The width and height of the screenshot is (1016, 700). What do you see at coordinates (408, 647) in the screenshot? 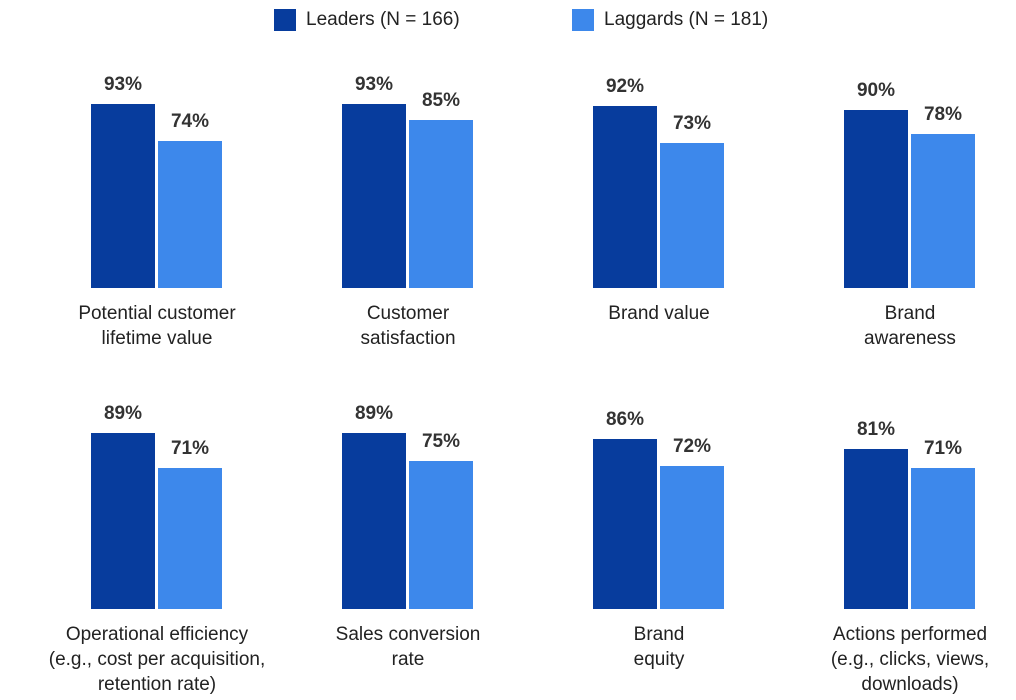
I see `category-label: Sales conversion rate` at bounding box center [408, 647].